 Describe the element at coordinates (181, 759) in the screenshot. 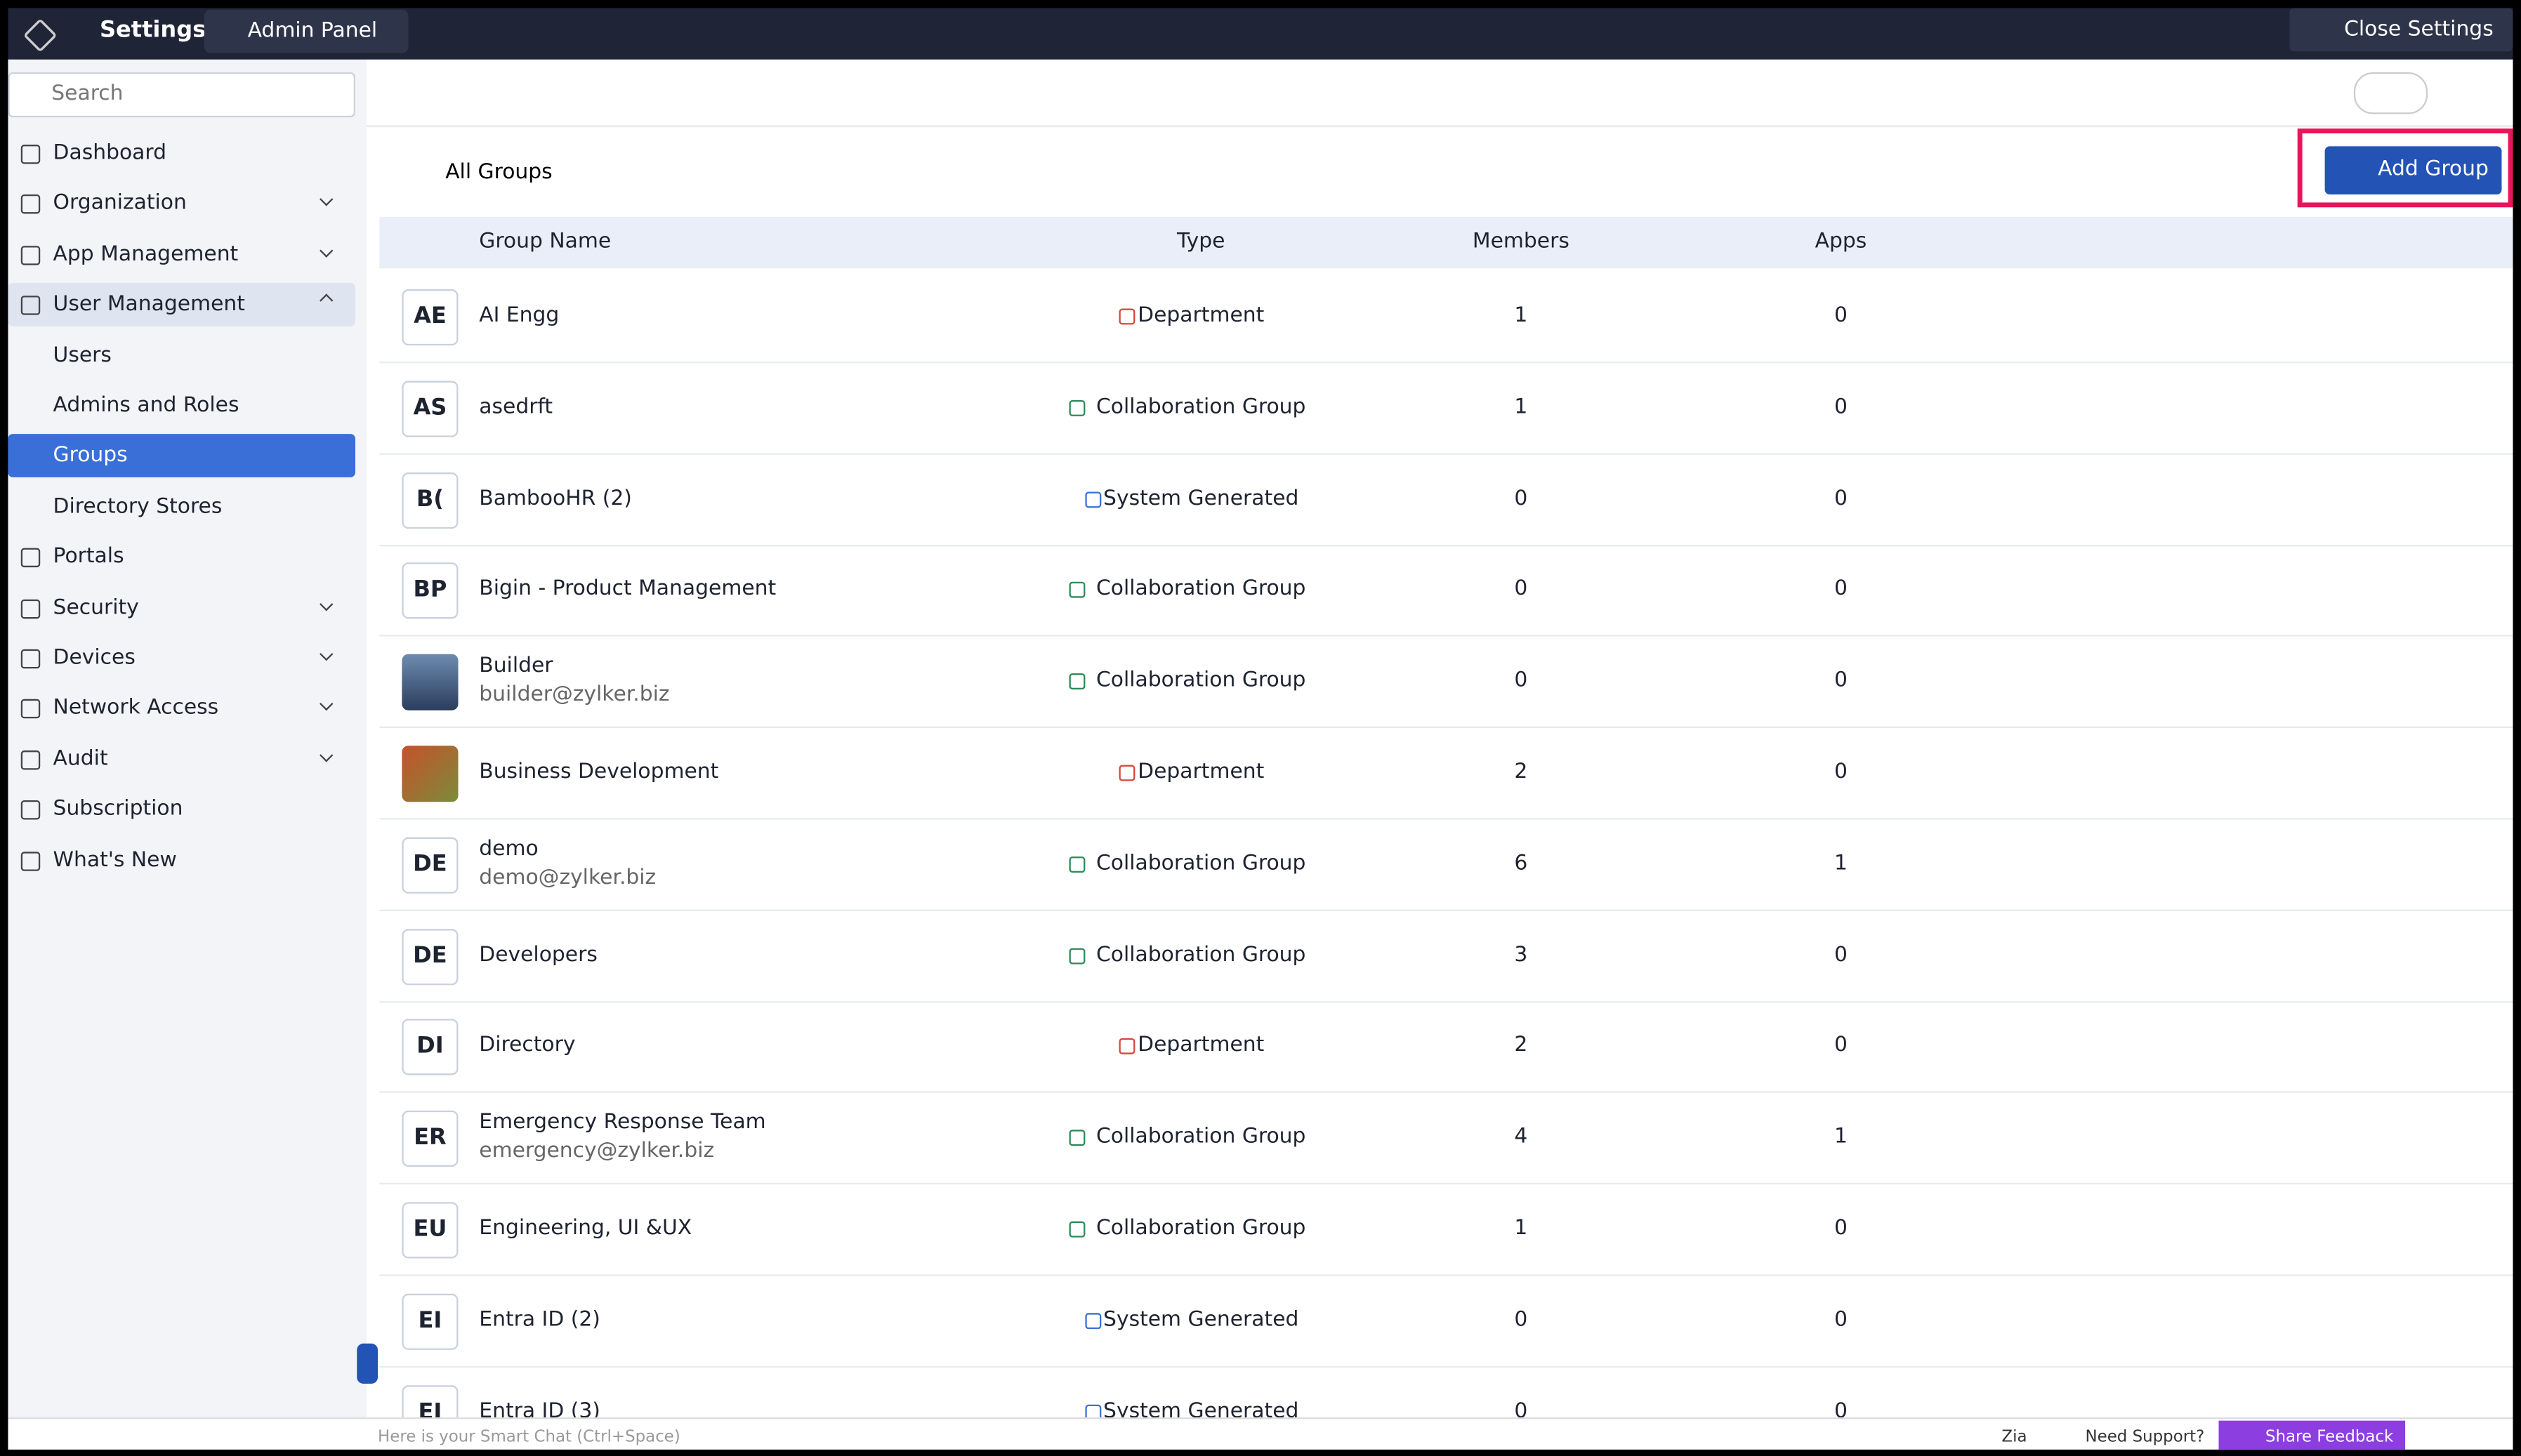

I see `nav-item: Audit` at that location.